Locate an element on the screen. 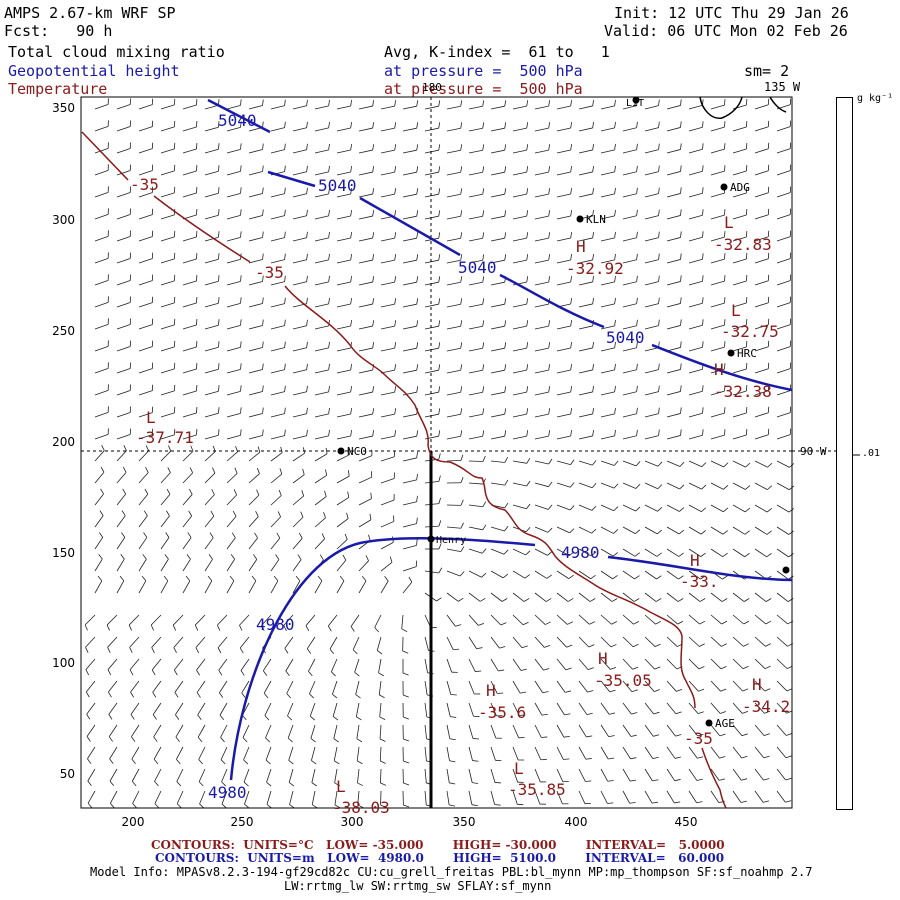  x-tick-label: 450 is located at coordinates (686, 822).